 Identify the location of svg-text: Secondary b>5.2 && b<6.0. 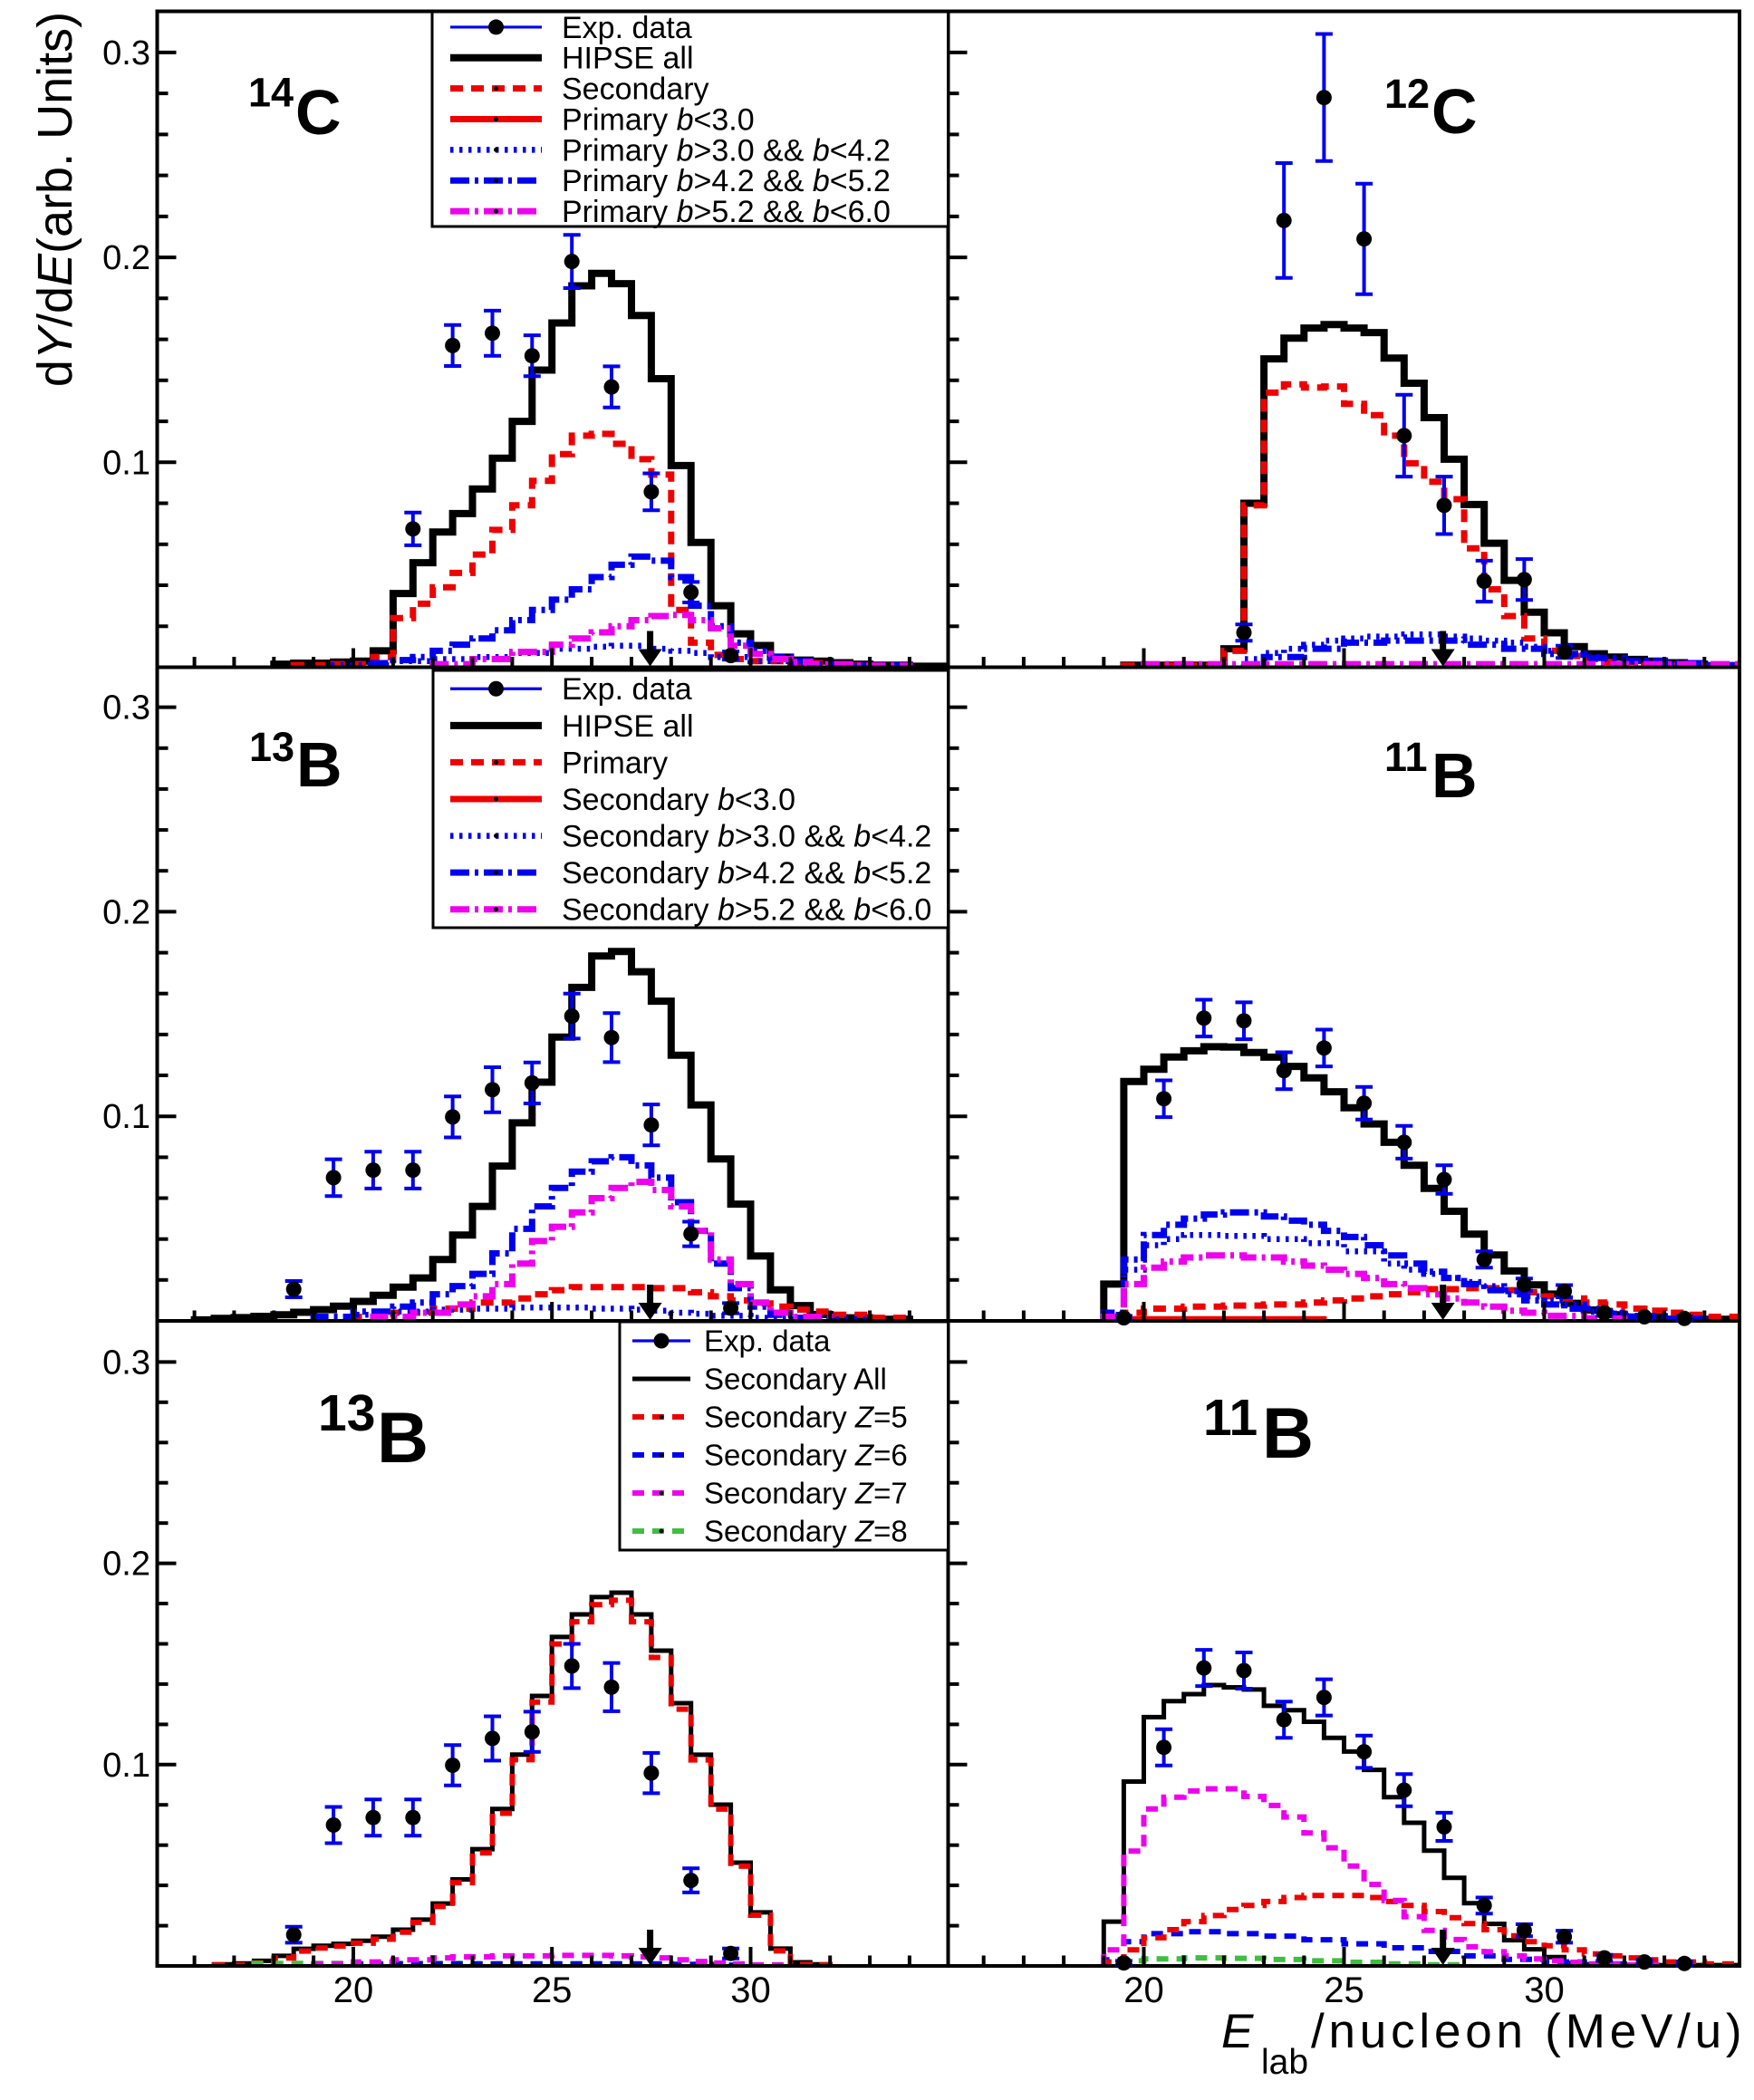
(746, 910).